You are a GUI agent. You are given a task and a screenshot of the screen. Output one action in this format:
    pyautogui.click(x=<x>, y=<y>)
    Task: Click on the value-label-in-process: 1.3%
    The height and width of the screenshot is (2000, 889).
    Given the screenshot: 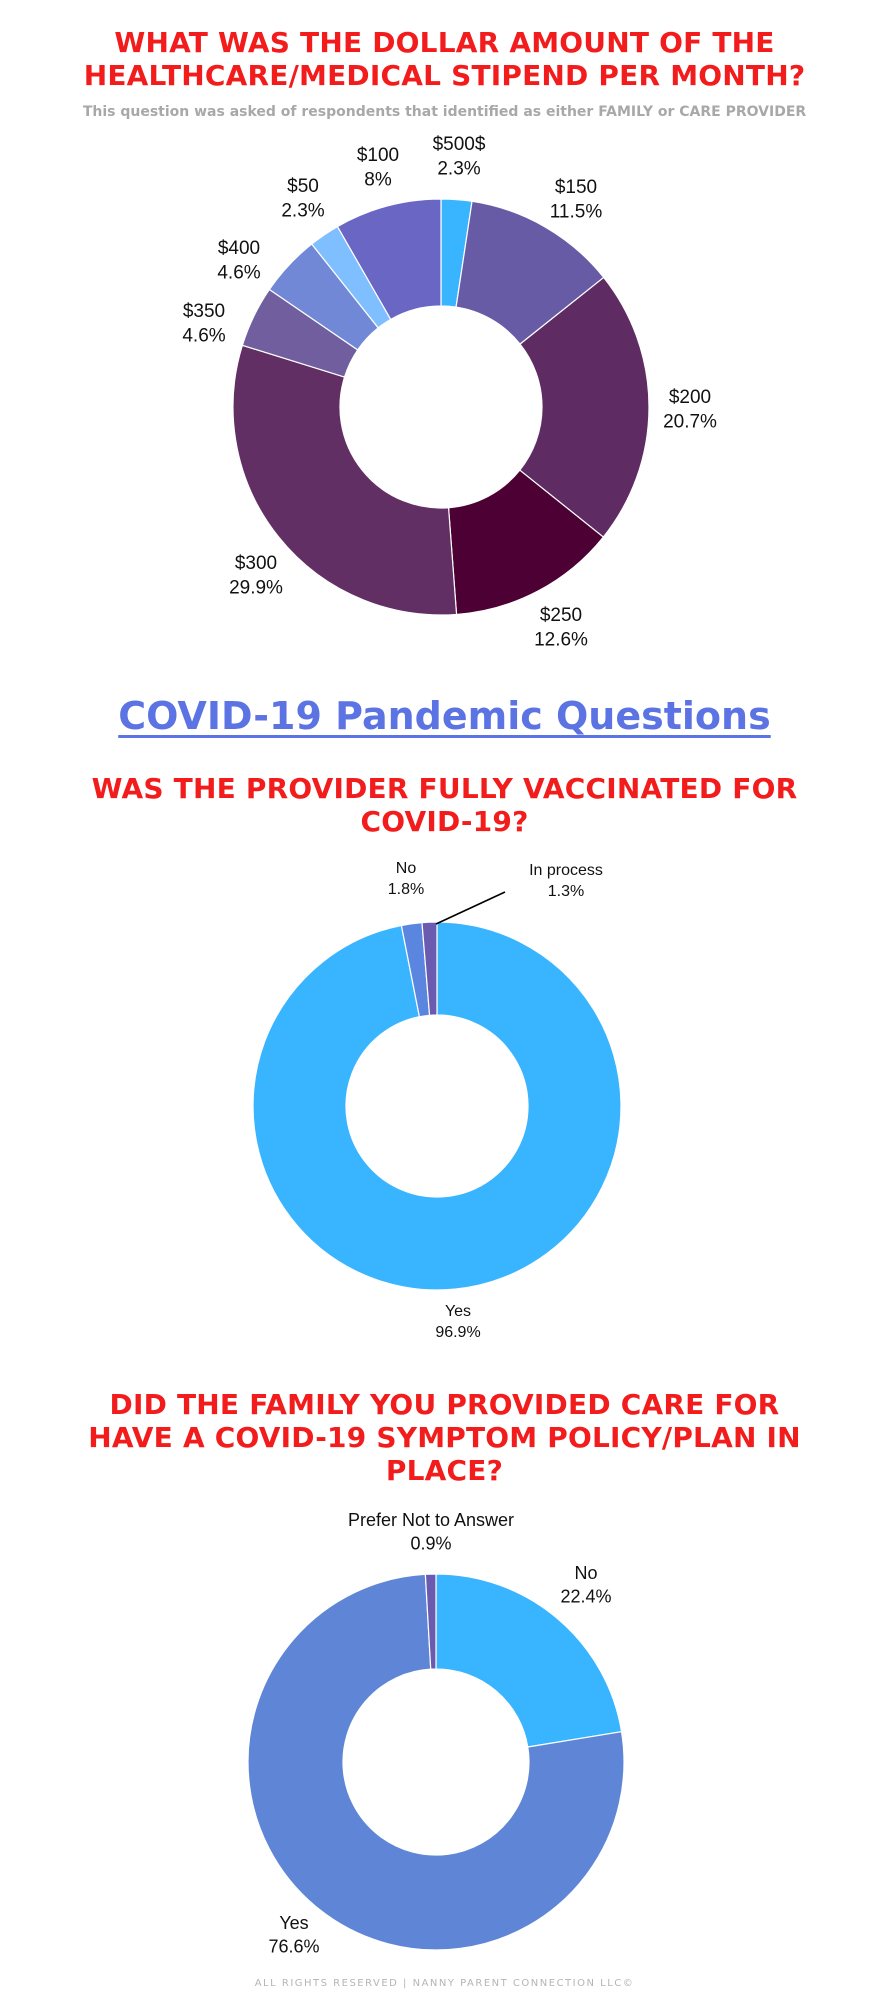 What is the action you would take?
    pyautogui.click(x=566, y=891)
    